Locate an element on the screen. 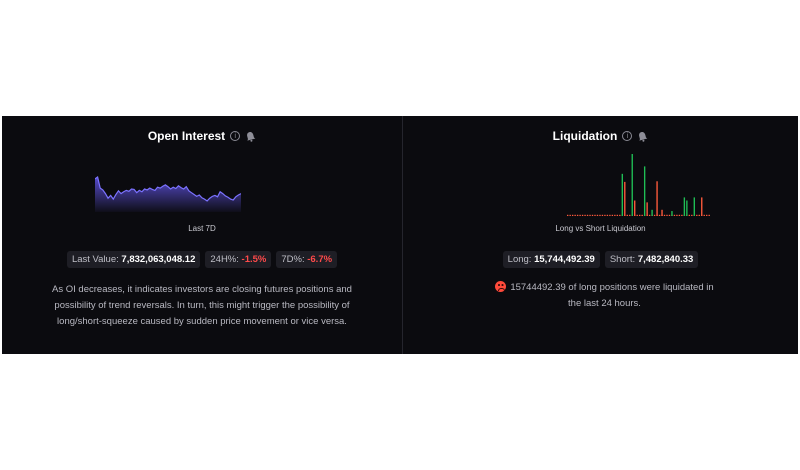 This screenshot has height=470, width=800. liquidation-header: Liquidation i is located at coordinates (600, 136).